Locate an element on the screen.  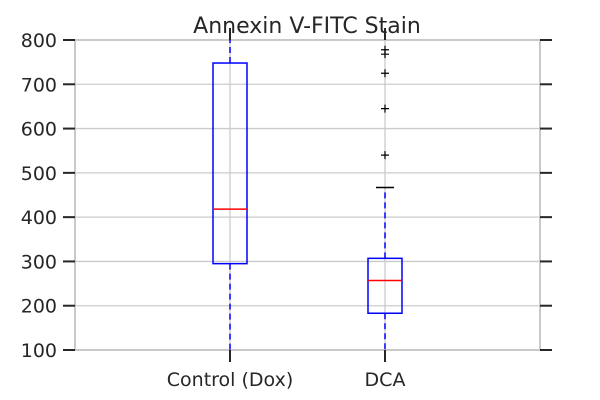
y-tick-label: 200 is located at coordinates (39, 307).